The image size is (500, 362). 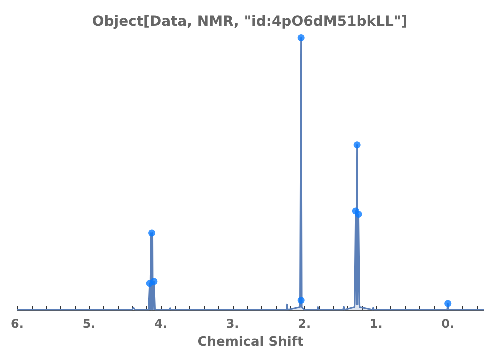 I want to click on x-axis-title: Chemical Shift, so click(x=251, y=342).